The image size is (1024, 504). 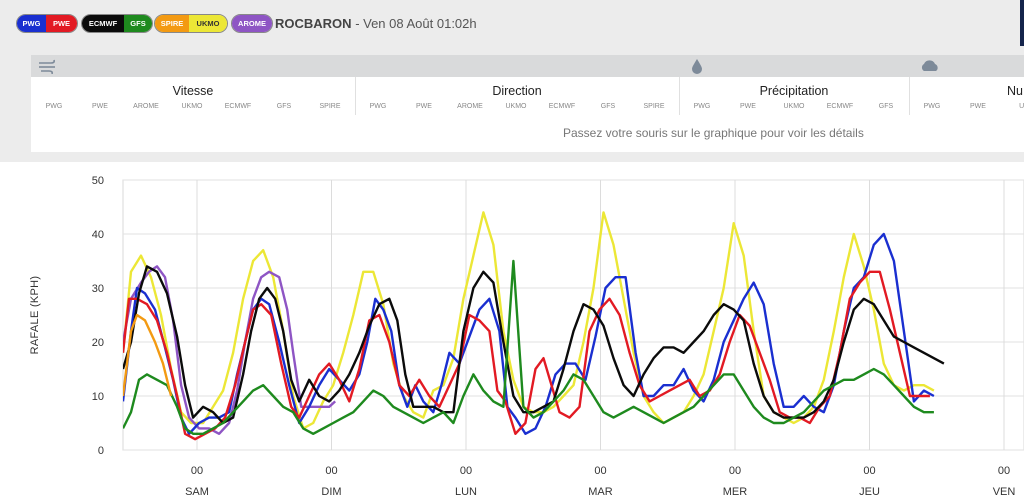 What do you see at coordinates (101, 451) in the screenshot?
I see `y-tick-label: 0` at bounding box center [101, 451].